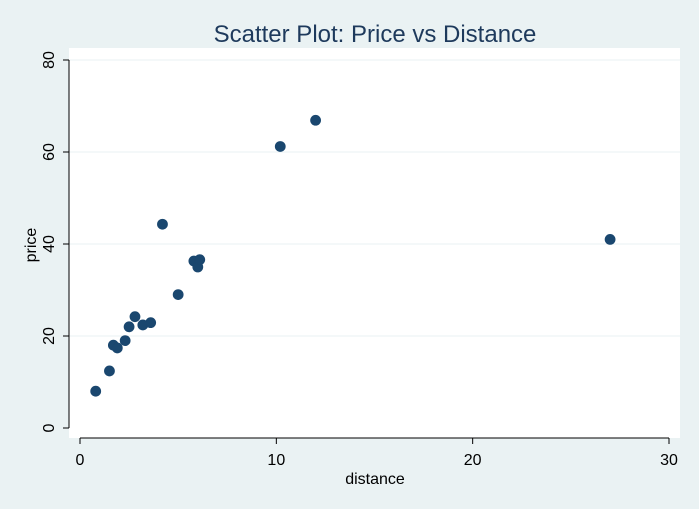  I want to click on y-tick-label-60: 60, so click(49, 152).